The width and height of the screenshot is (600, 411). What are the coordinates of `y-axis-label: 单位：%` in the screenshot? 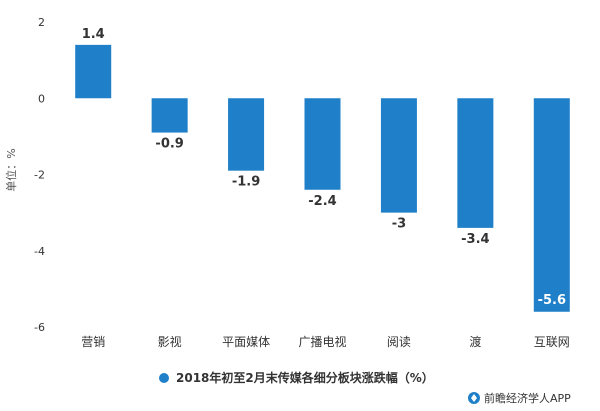 It's located at (11, 169).